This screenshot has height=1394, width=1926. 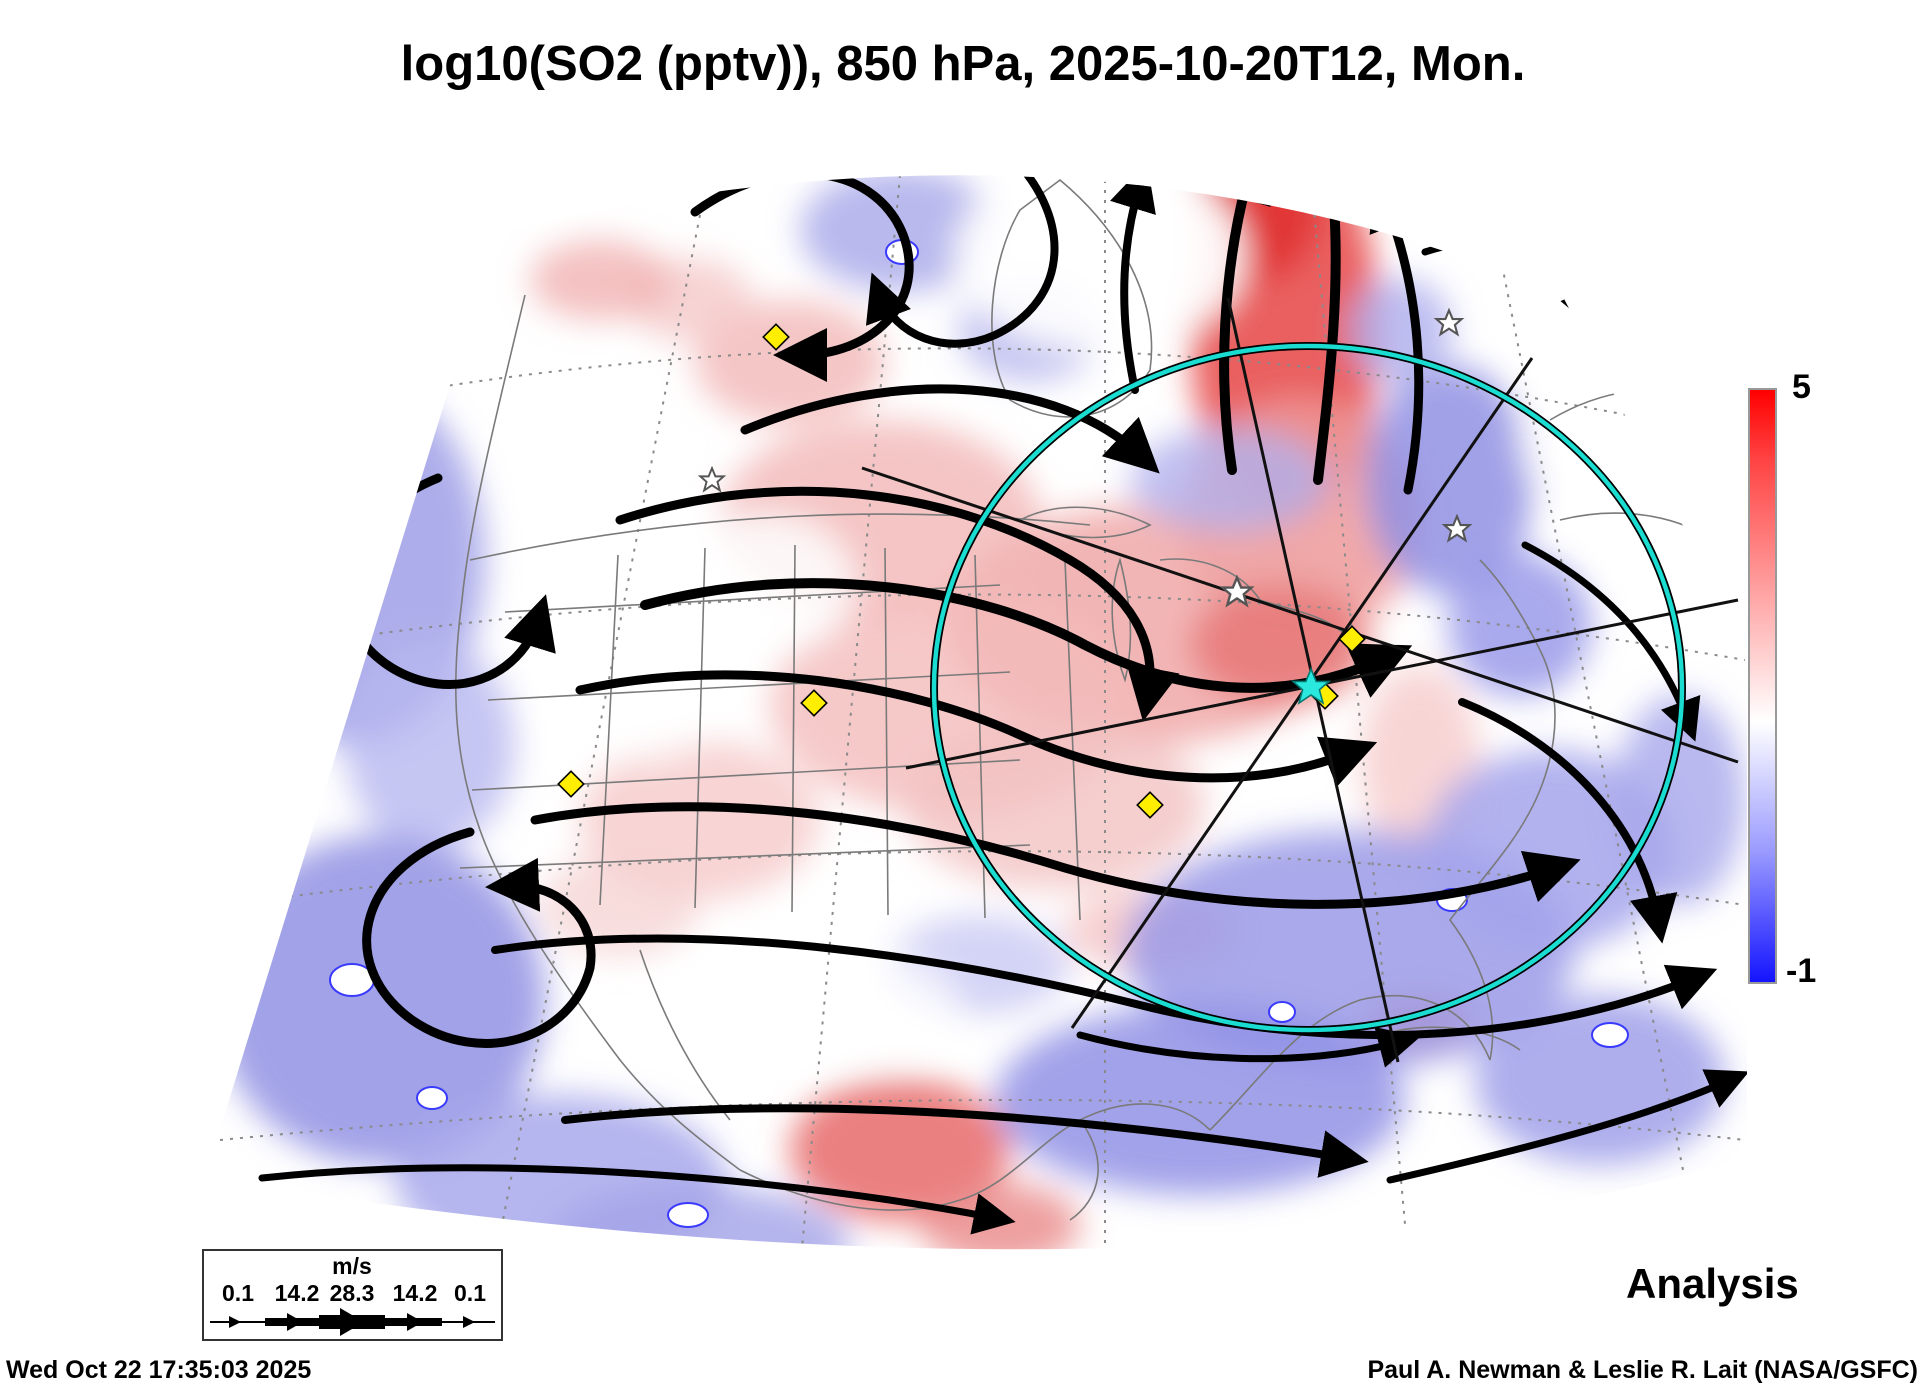 I want to click on wind-speed-legend: m/s 0.1 14.2 28.3 14.2 0.1, so click(x=352, y=1295).